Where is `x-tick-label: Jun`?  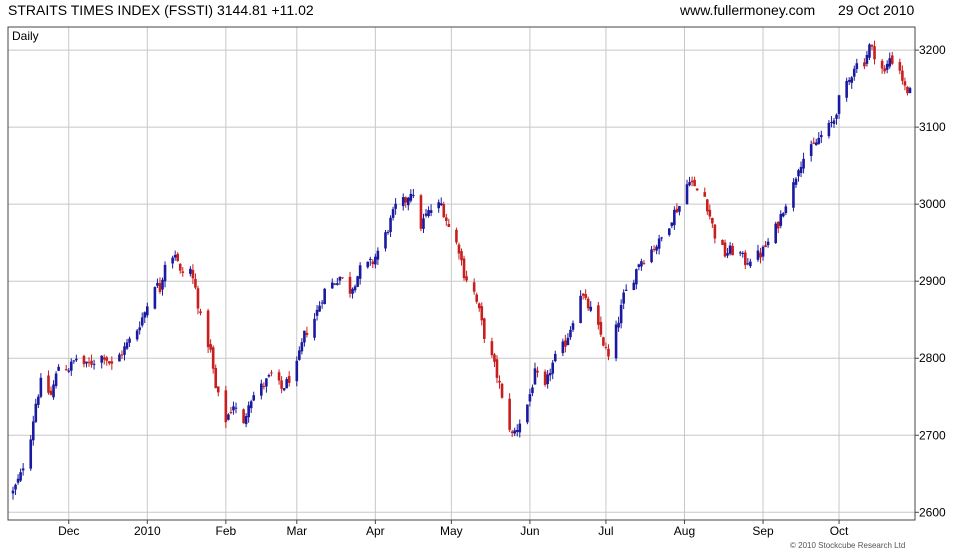
x-tick-label: Jun is located at coordinates (529, 531).